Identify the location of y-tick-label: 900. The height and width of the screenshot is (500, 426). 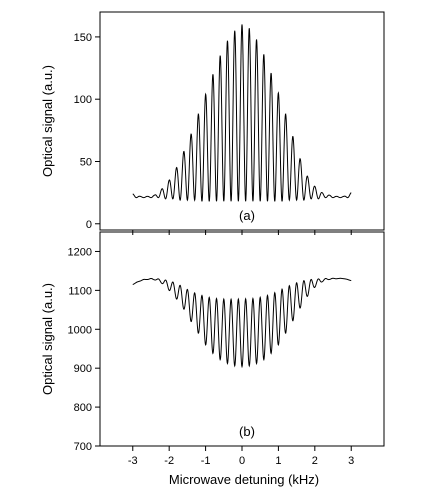
(83, 369).